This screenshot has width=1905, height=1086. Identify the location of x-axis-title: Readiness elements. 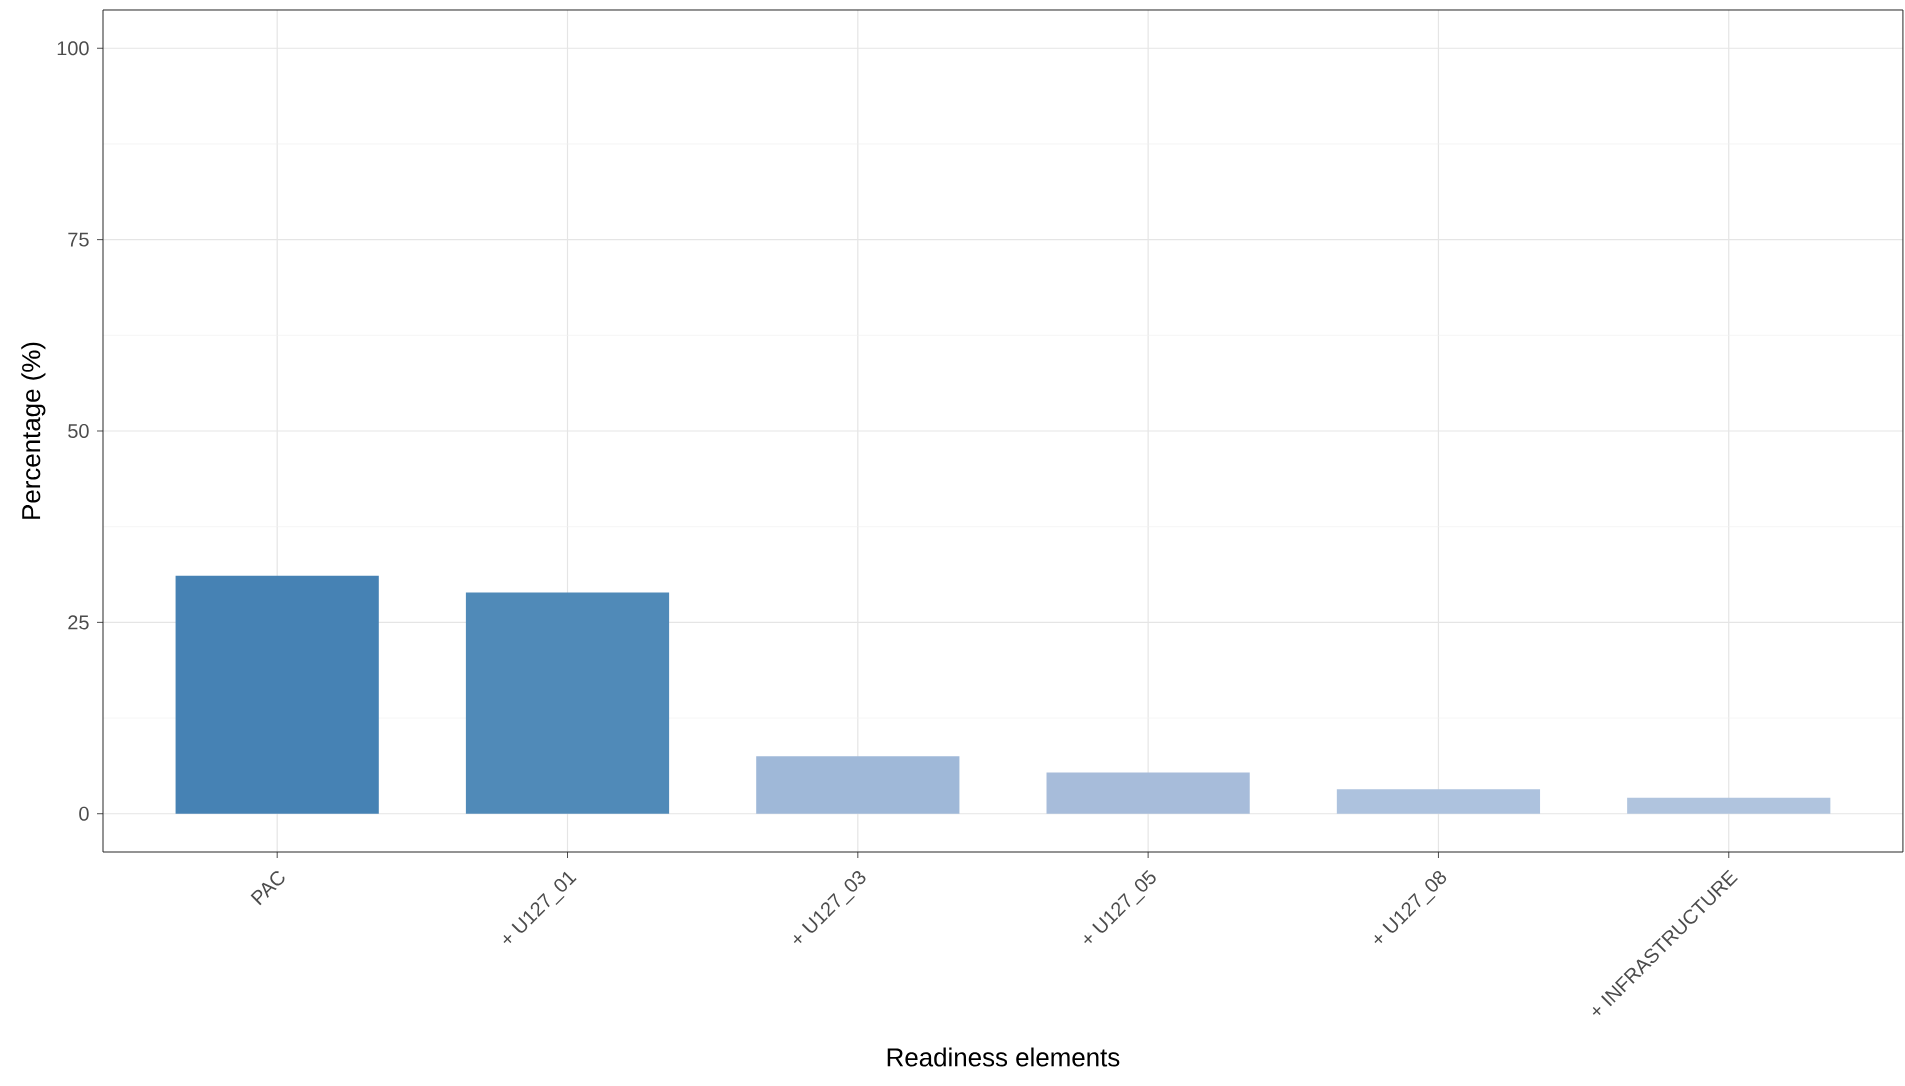
(1003, 1057).